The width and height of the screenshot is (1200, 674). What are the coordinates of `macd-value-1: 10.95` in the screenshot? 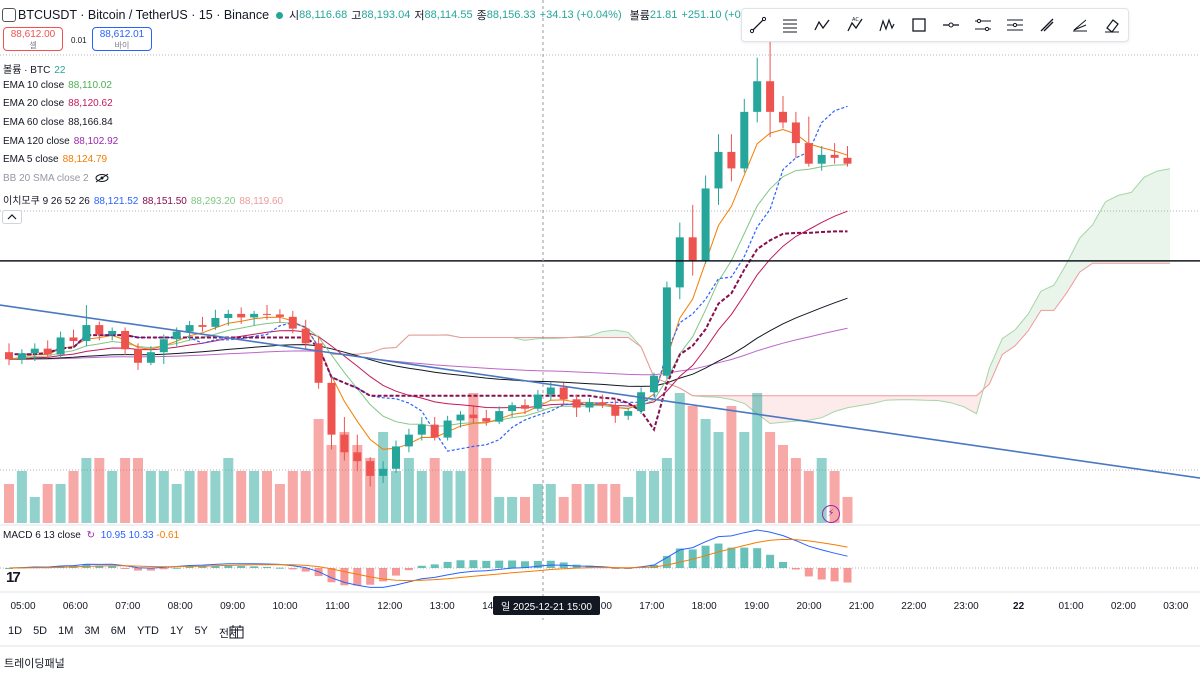 It's located at (113, 535).